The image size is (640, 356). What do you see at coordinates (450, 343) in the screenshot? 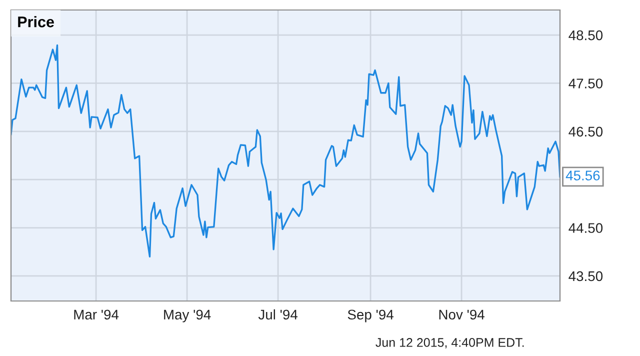
I see `text: Jun 12 2015, 4:40PM EDT.` at bounding box center [450, 343].